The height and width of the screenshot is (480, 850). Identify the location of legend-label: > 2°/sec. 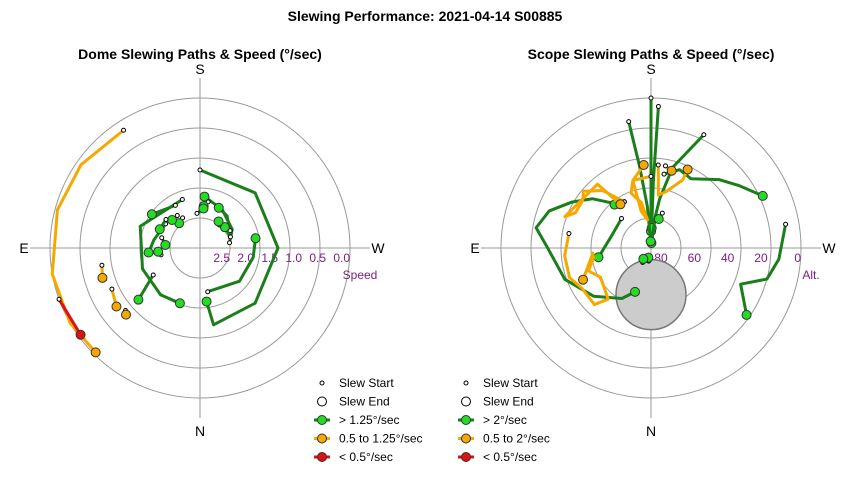
(505, 420).